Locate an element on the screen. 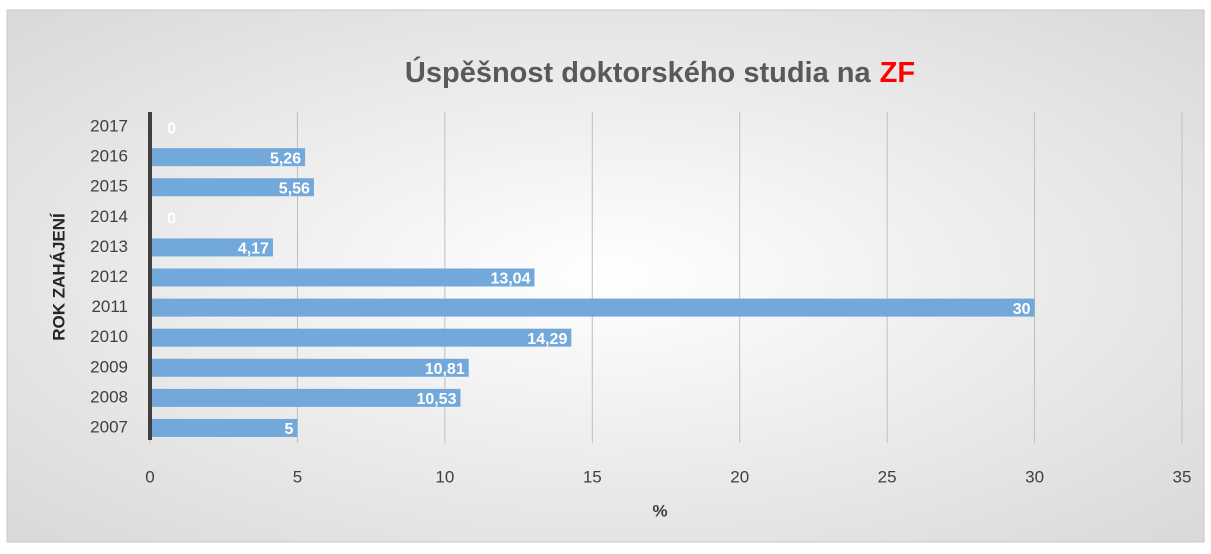  y-tick-label: 2015 is located at coordinates (109, 186).